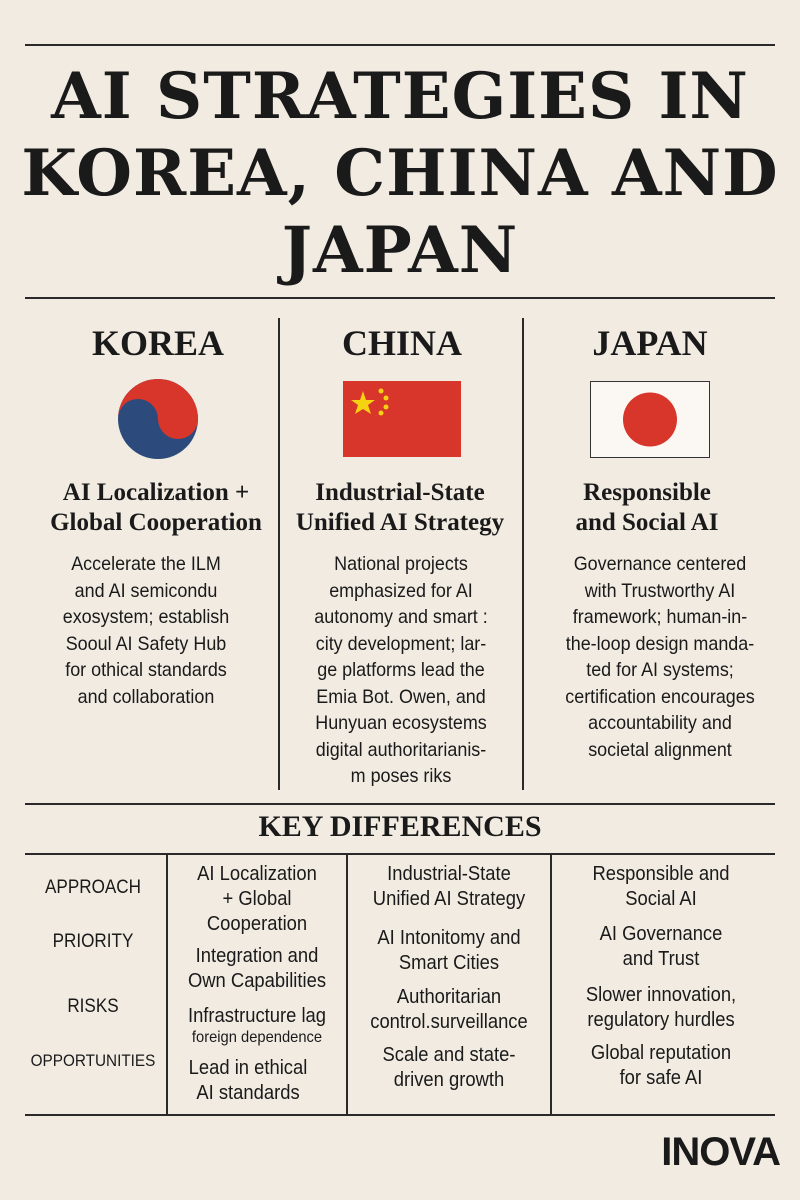 The width and height of the screenshot is (800, 1200). I want to click on korea-opportunities: Lead in ethical AI standards, so click(248, 1080).